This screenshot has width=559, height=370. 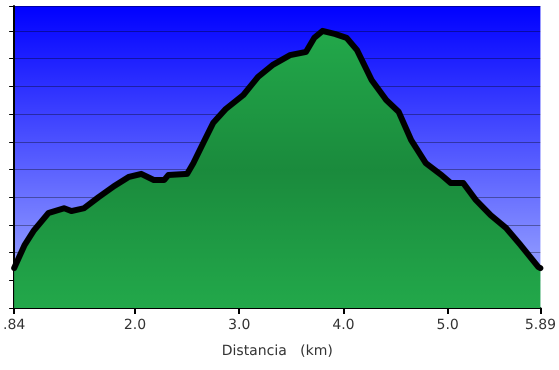 What do you see at coordinates (14, 325) in the screenshot?
I see `x-tick-label: .84` at bounding box center [14, 325].